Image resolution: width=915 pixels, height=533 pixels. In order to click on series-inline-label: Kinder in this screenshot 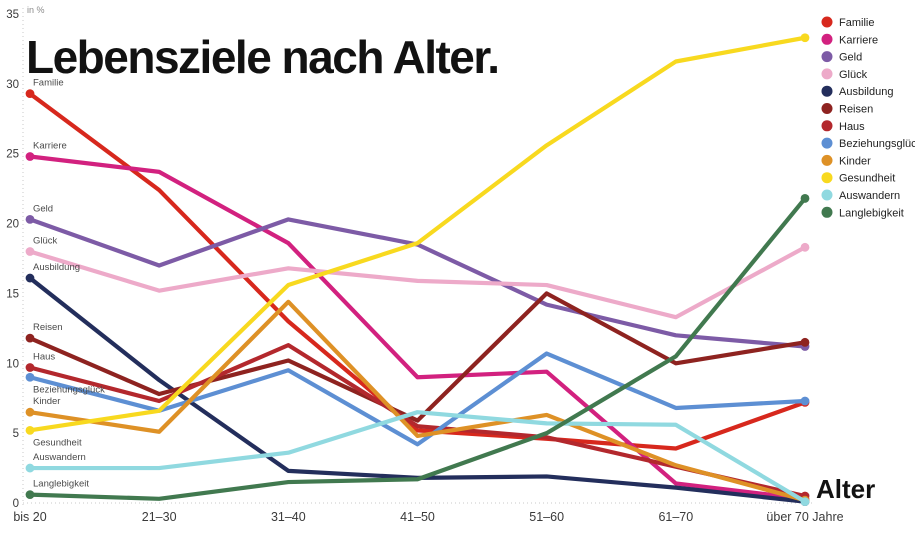, I will do `click(46, 401)`.